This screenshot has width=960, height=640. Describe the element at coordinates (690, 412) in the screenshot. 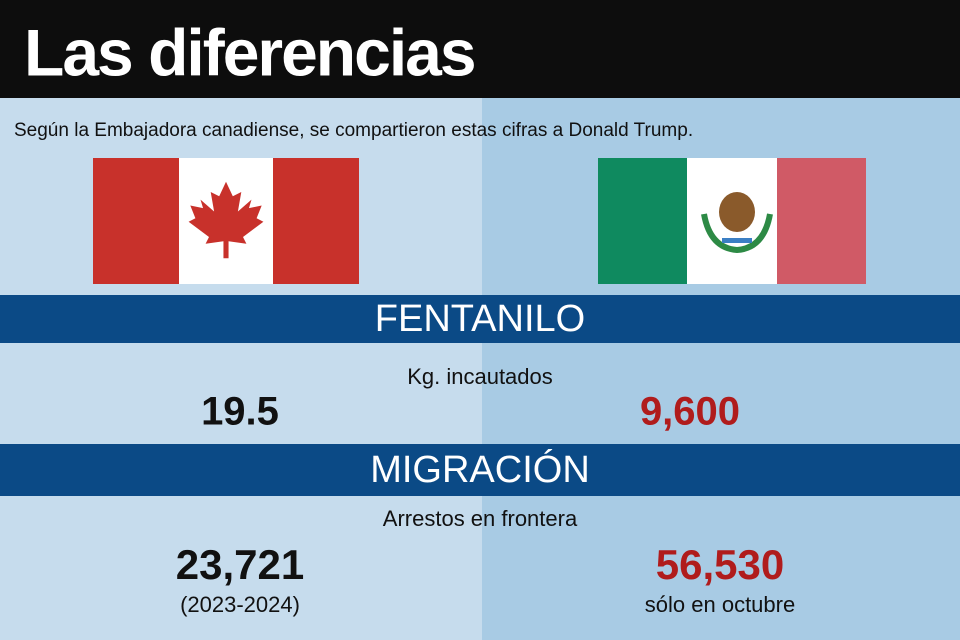

I see `mexico-value: 9,600` at that location.